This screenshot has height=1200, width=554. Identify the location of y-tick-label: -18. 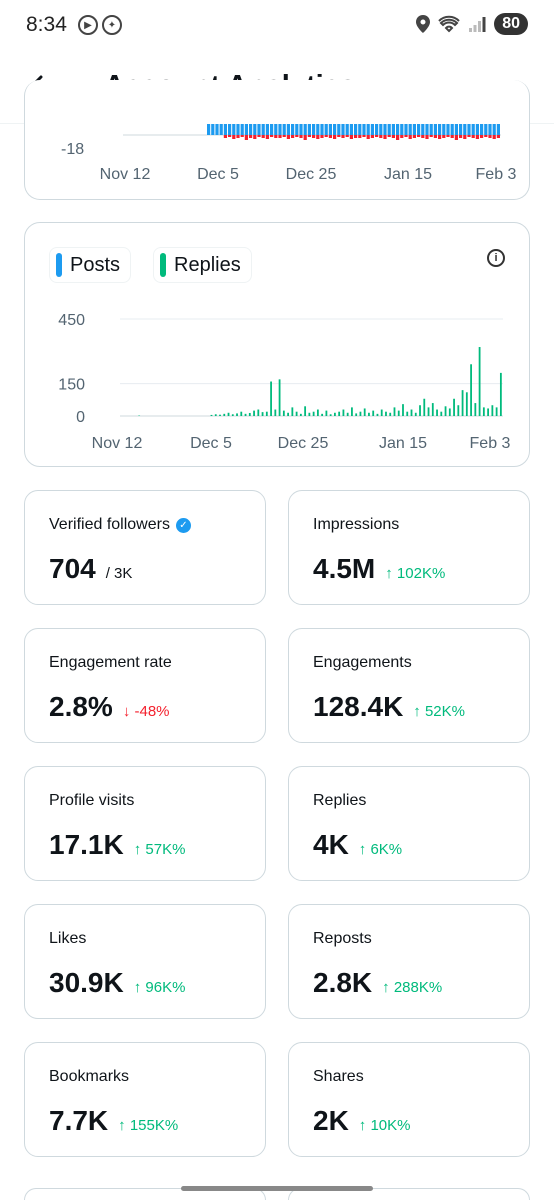
(72, 149).